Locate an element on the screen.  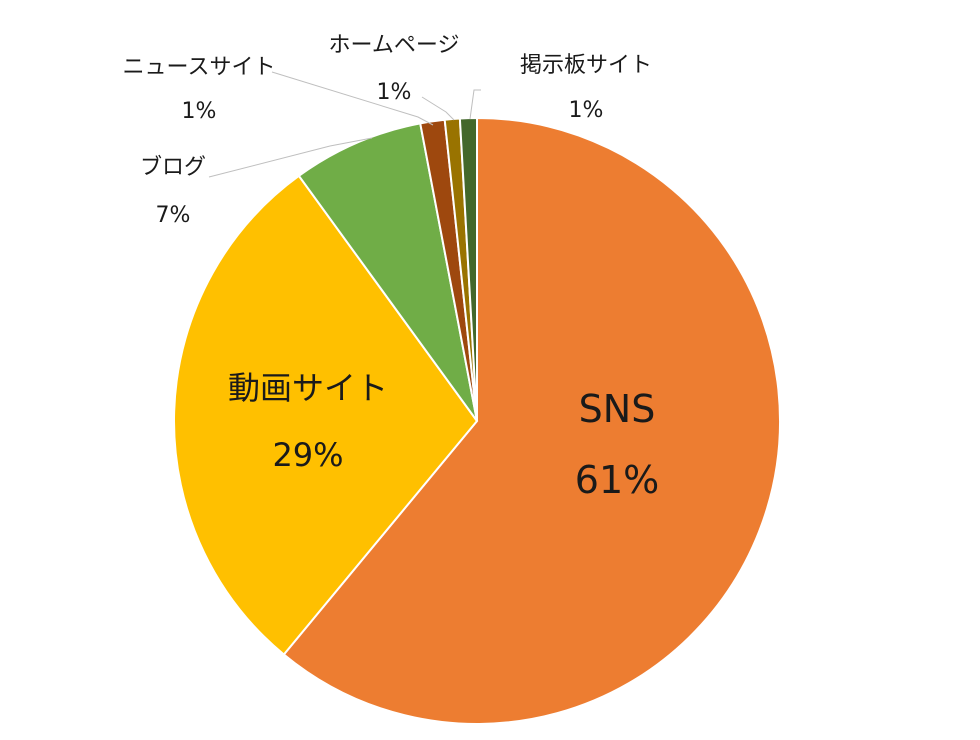
slice-5-percent-label: 1% is located at coordinates (394, 92).